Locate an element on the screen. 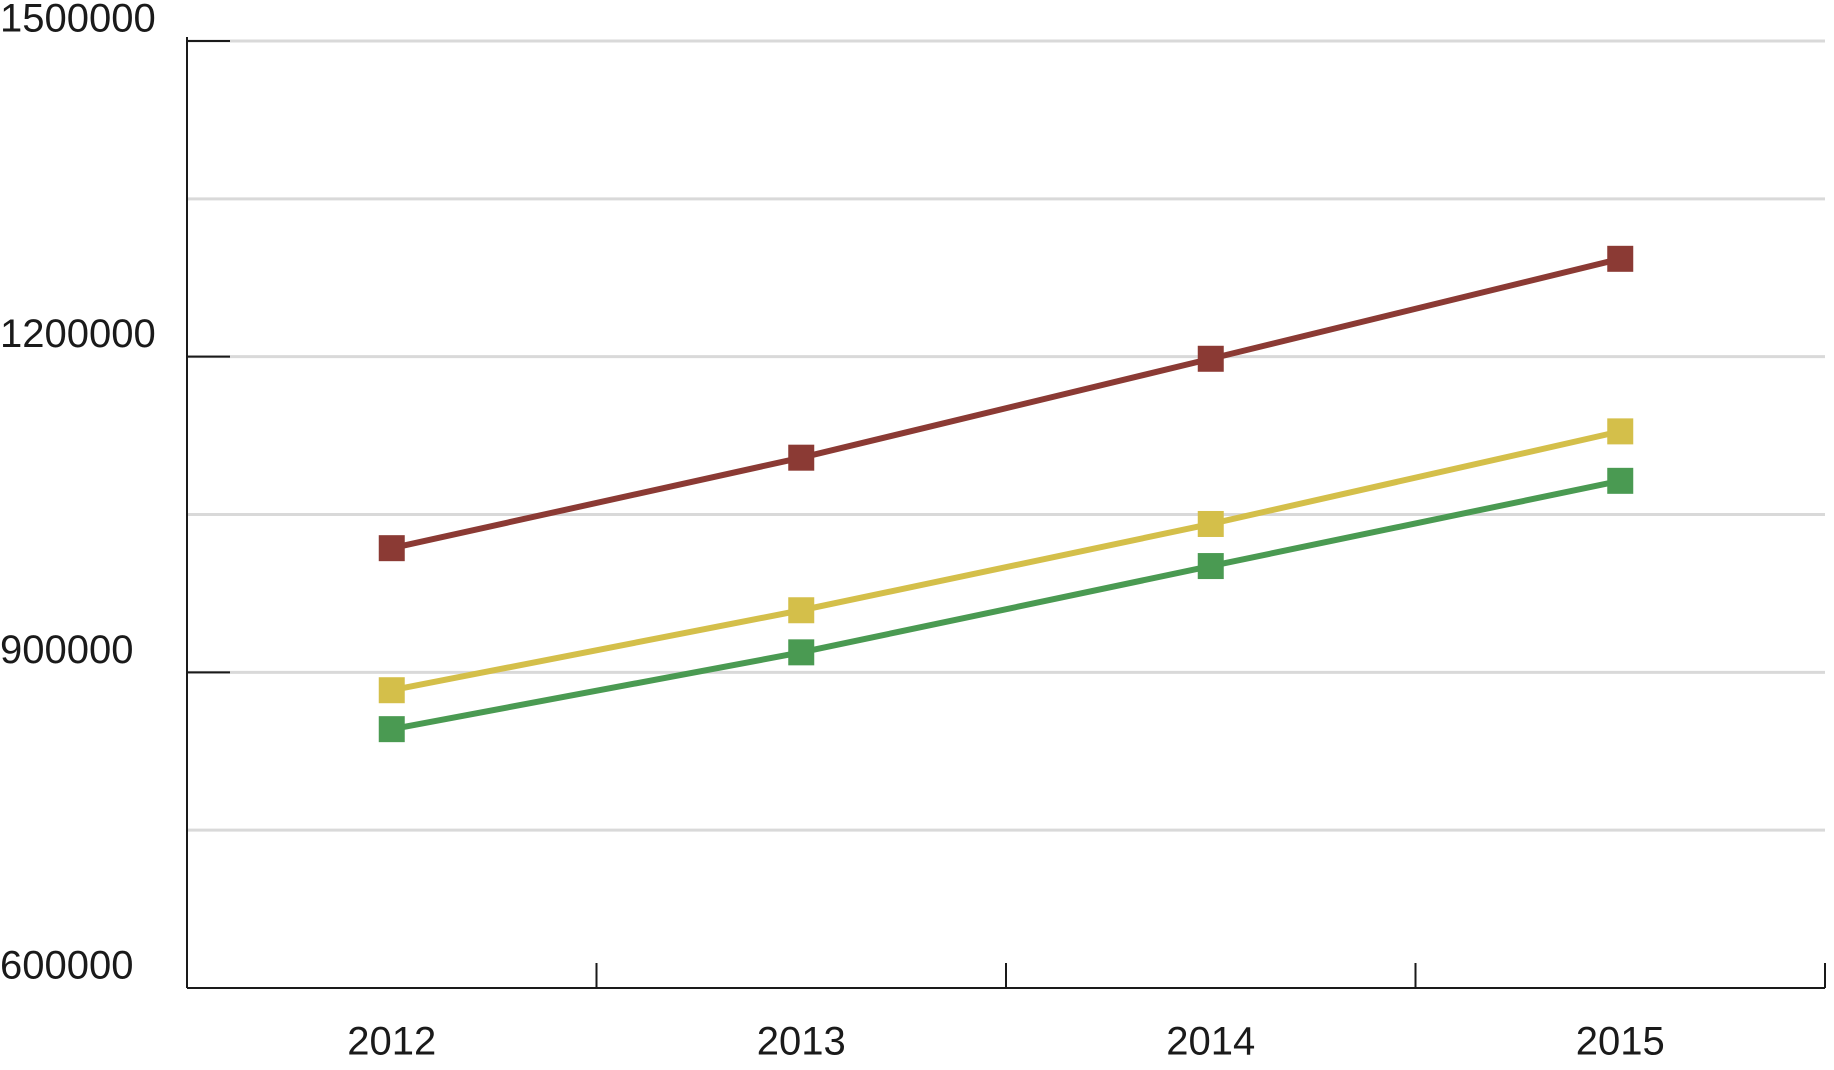  x-tick-label: 2012 is located at coordinates (391, 1042).